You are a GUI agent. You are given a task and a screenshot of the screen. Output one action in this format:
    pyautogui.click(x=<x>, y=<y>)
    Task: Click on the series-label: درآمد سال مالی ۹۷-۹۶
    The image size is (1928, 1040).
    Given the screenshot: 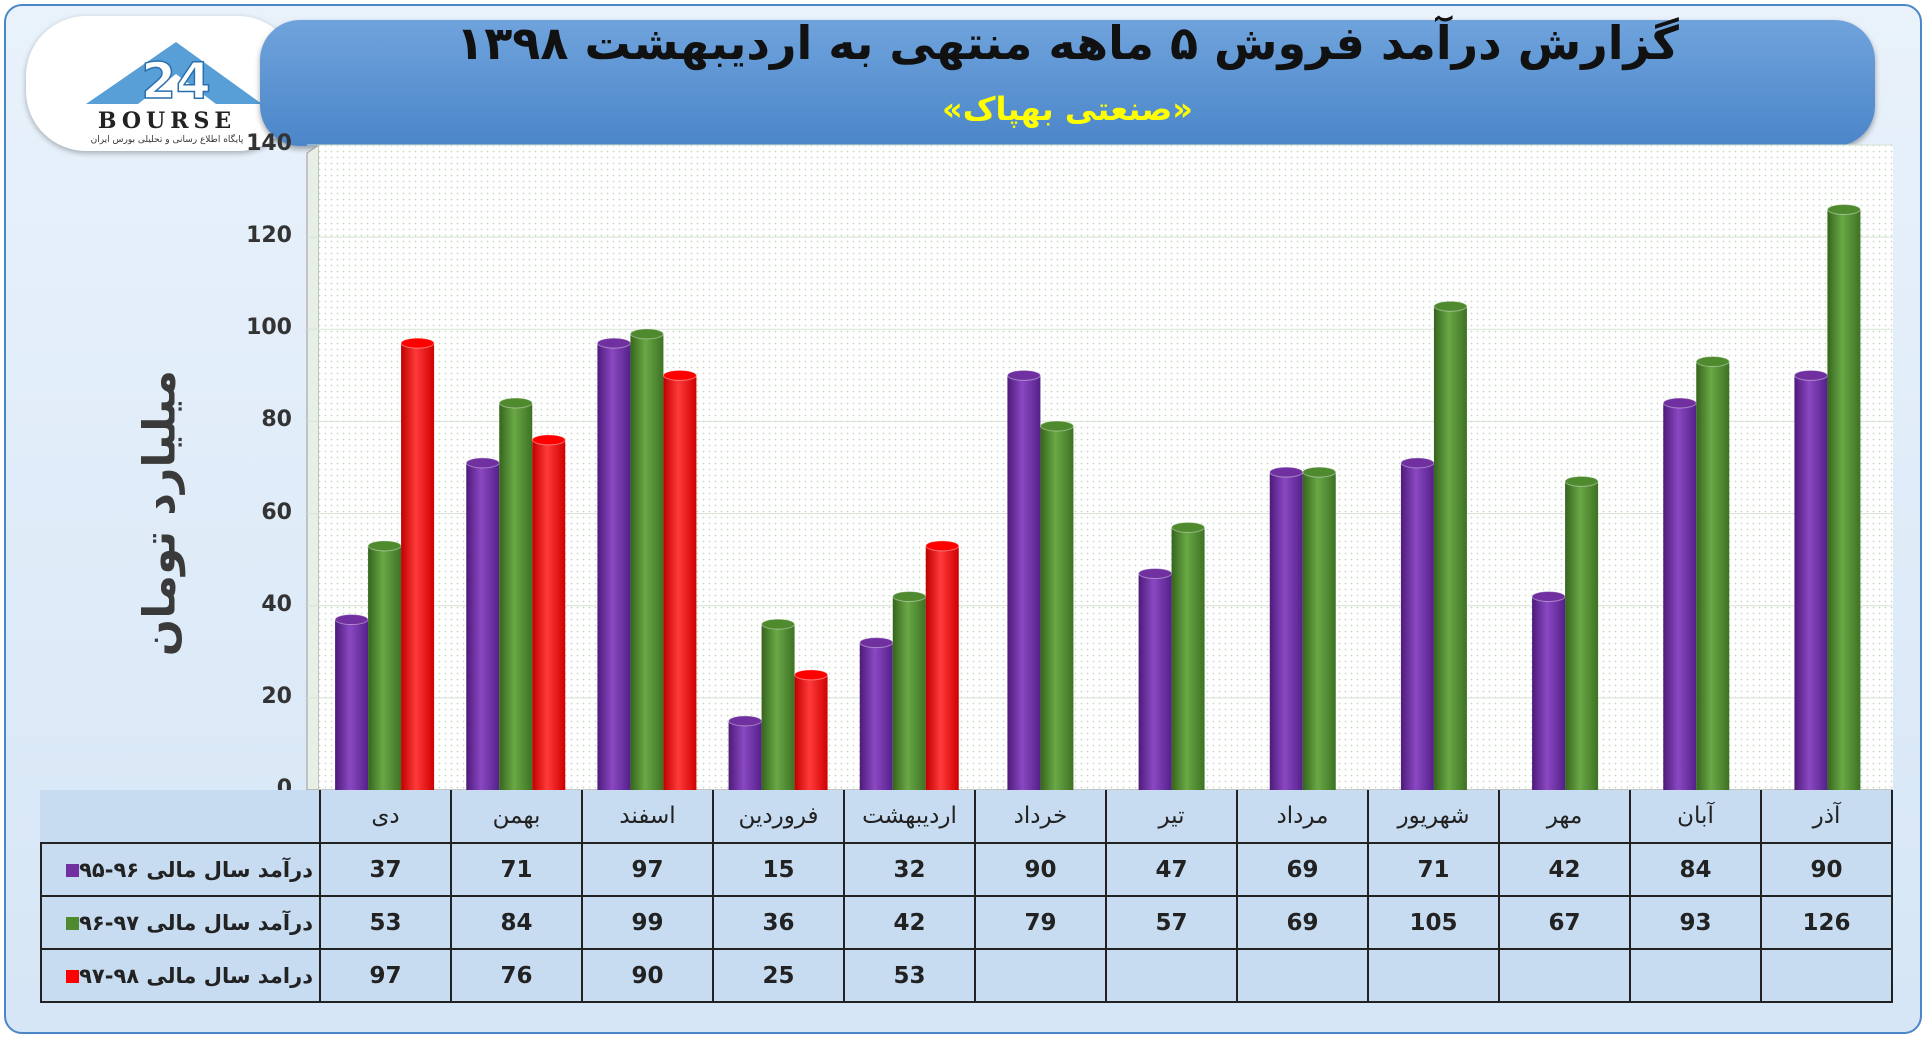 What is the action you would take?
    pyautogui.click(x=180, y=922)
    